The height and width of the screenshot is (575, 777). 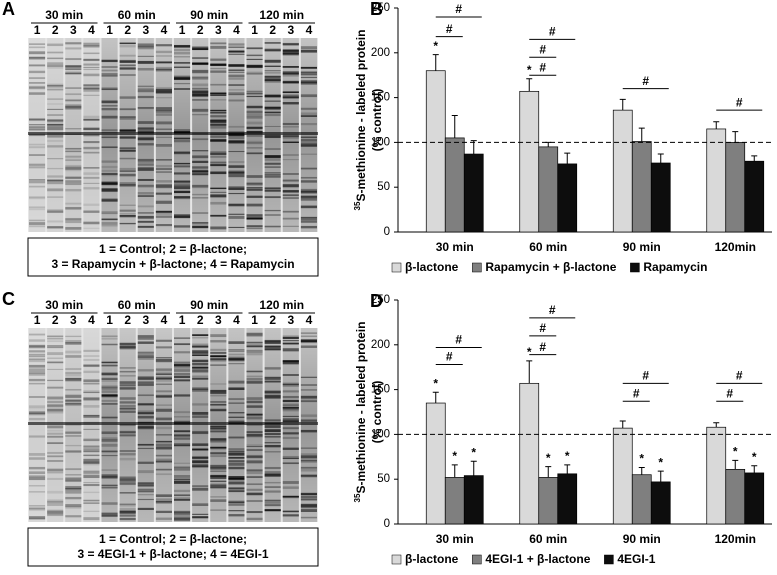 I want to click on lane-label: 3, so click(x=218, y=320).